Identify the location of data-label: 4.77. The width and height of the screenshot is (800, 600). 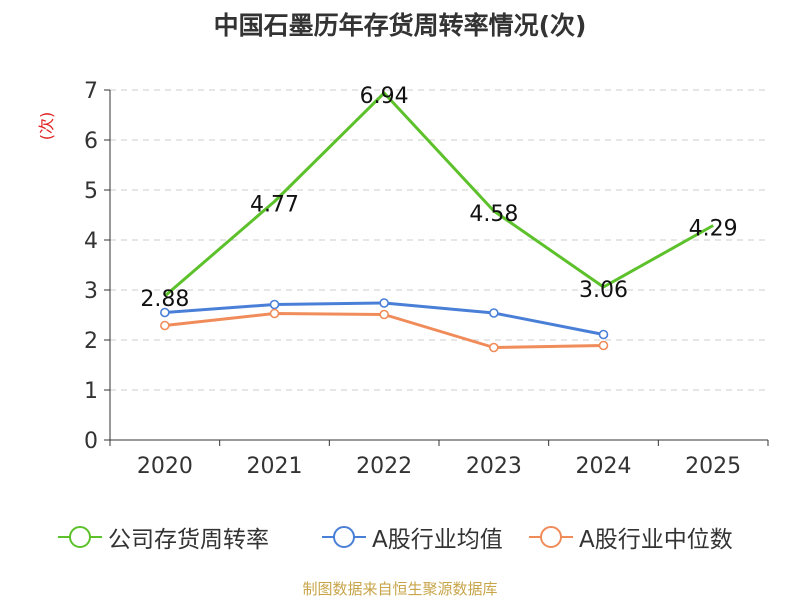
(274, 205).